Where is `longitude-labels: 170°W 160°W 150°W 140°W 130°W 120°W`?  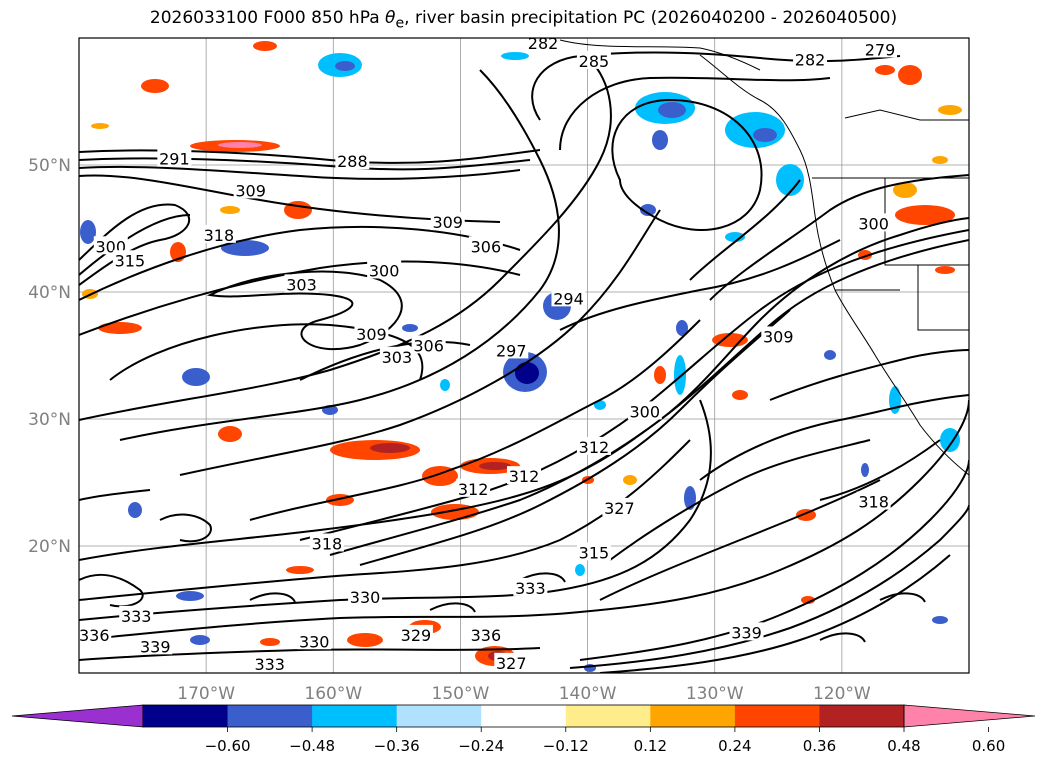 longitude-labels: 170°W 160°W 150°W 140°W 130°W 120°W is located at coordinates (524, 694).